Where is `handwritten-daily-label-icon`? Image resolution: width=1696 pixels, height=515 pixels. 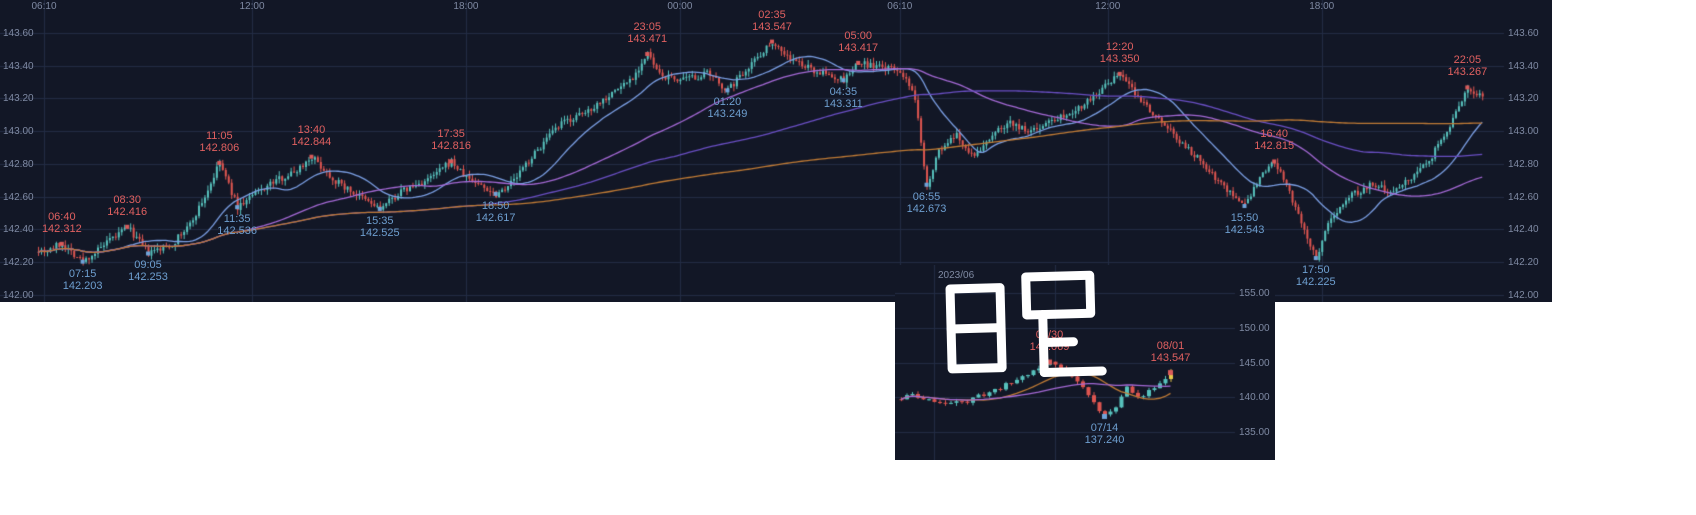 handwritten-daily-label-icon is located at coordinates (1026, 324).